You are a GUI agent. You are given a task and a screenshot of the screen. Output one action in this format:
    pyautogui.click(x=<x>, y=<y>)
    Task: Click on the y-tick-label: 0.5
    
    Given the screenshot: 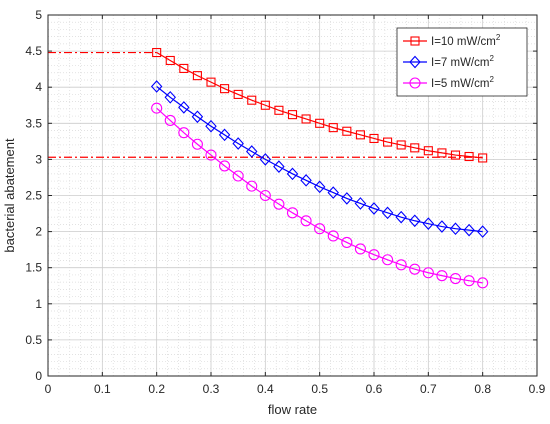 What is the action you would take?
    pyautogui.click(x=33, y=340)
    